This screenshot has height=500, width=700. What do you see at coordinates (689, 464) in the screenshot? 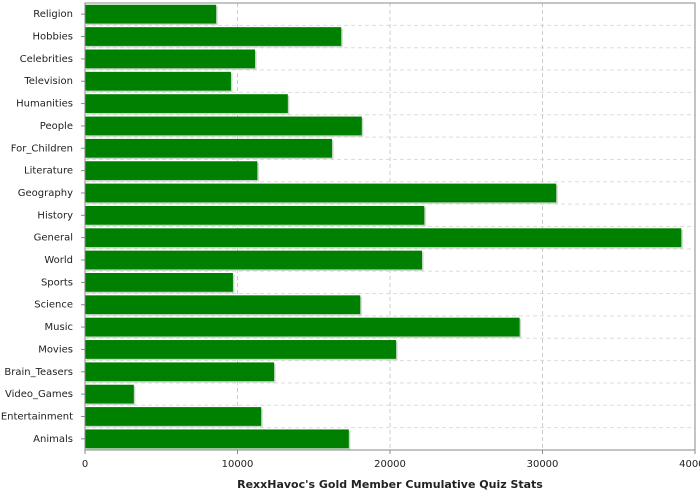
I see `x-tick-label: 40000` at bounding box center [689, 464].